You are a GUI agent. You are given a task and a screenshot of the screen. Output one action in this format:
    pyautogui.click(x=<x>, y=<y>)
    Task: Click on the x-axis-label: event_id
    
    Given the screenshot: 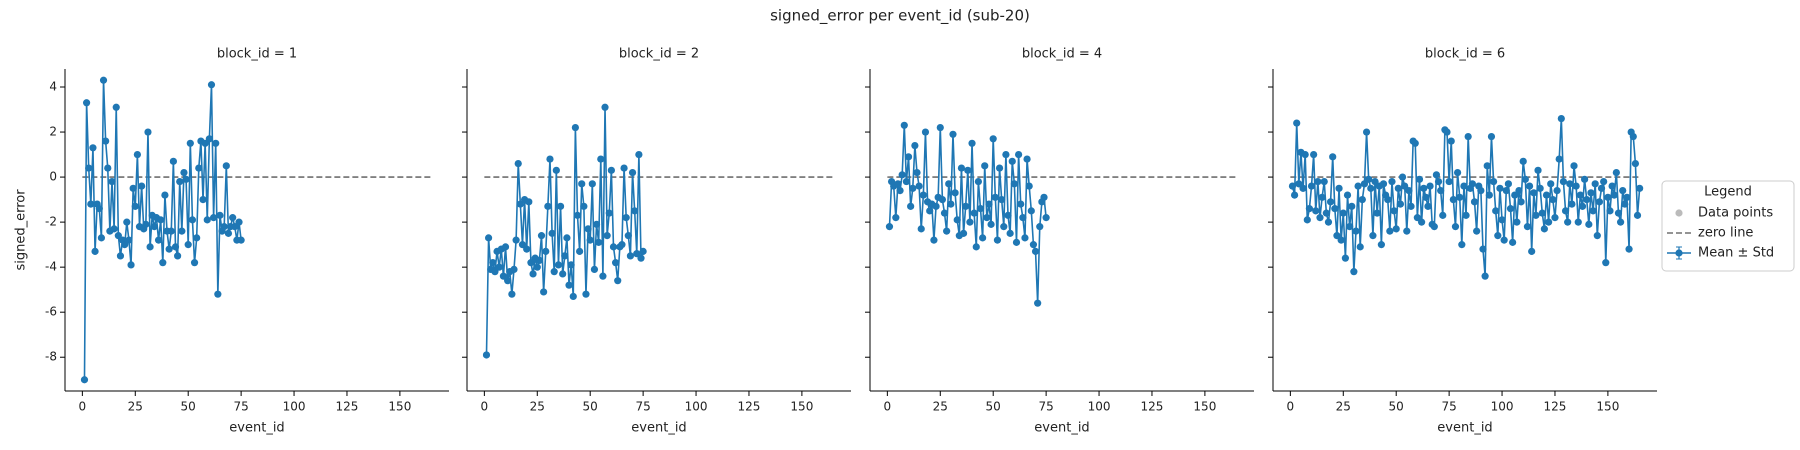 What is the action you would take?
    pyautogui.click(x=658, y=428)
    